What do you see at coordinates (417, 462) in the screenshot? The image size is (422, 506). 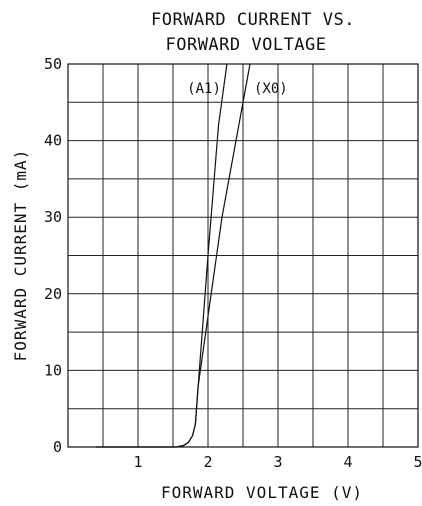 I see `x-tick-label: 5` at bounding box center [417, 462].